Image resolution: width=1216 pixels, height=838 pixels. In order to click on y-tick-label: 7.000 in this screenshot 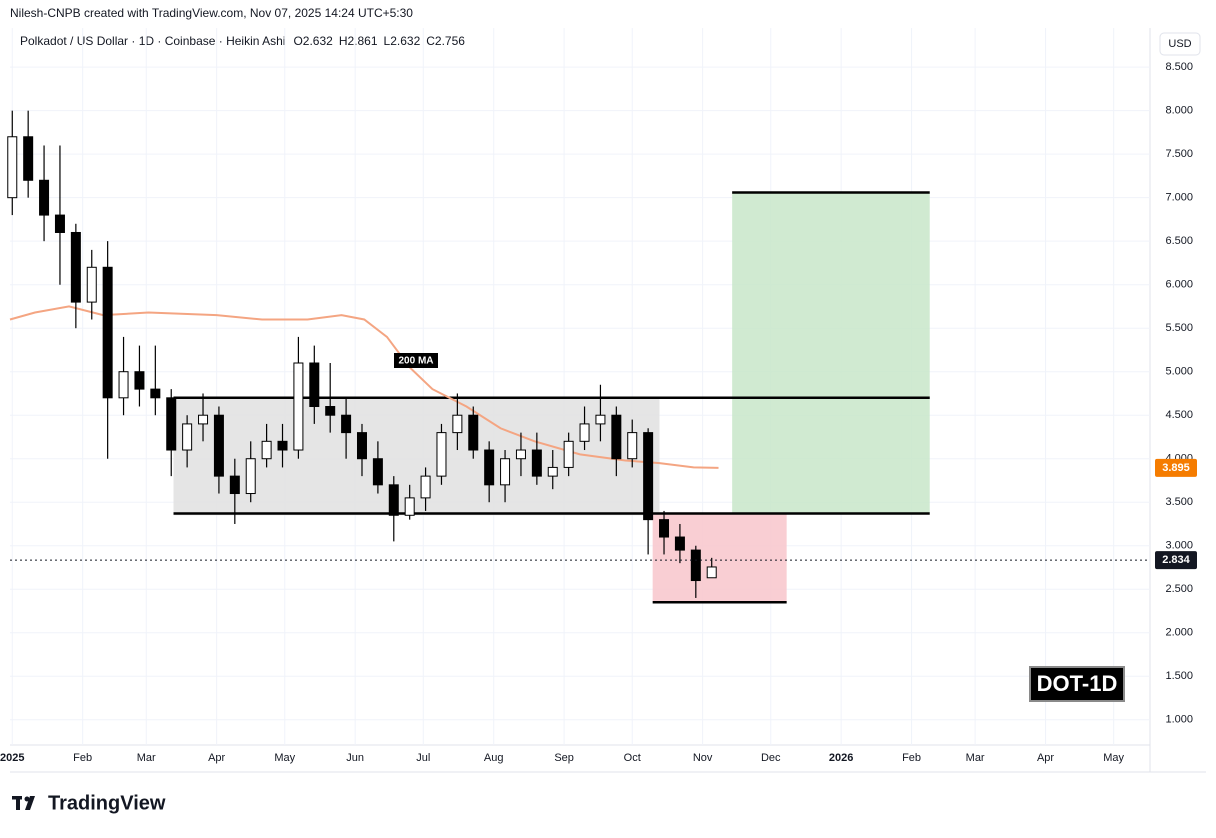, I will do `click(1179, 198)`.